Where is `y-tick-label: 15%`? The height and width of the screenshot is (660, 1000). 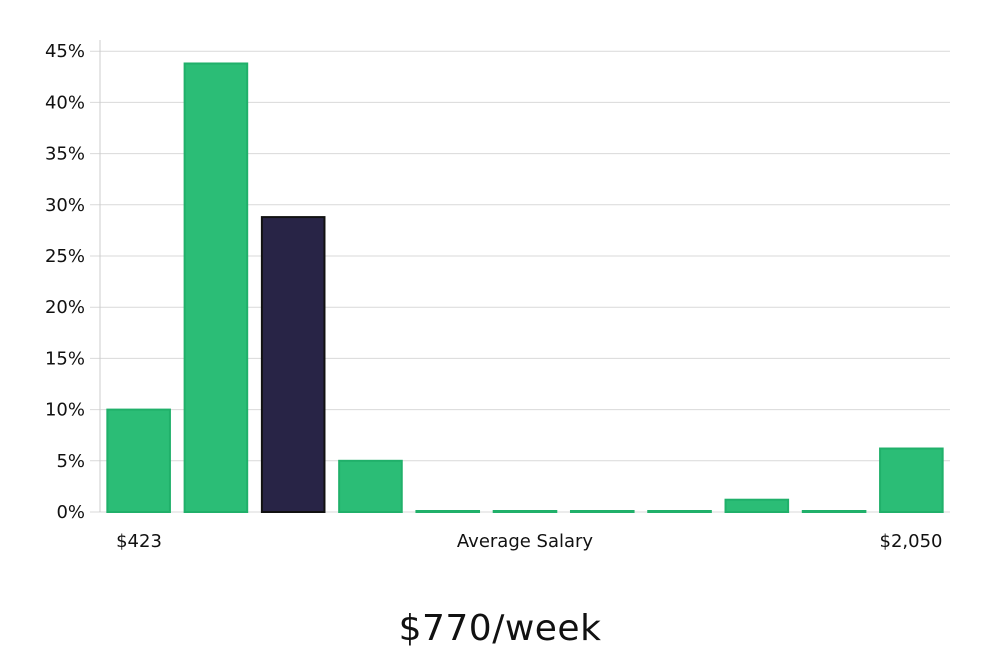
y-tick-label: 15% is located at coordinates (65, 358).